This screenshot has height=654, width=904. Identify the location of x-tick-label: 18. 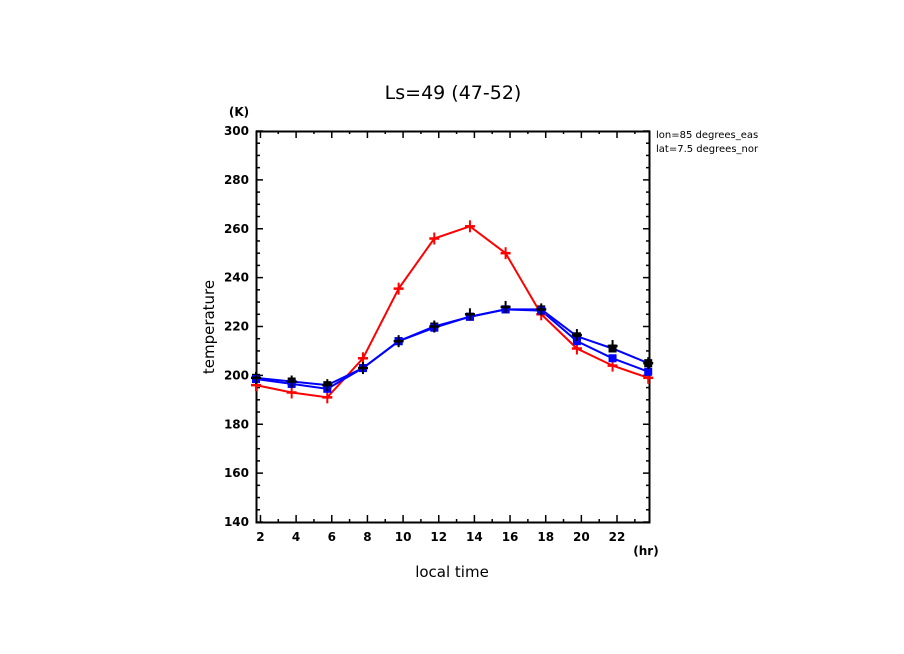
(545, 537).